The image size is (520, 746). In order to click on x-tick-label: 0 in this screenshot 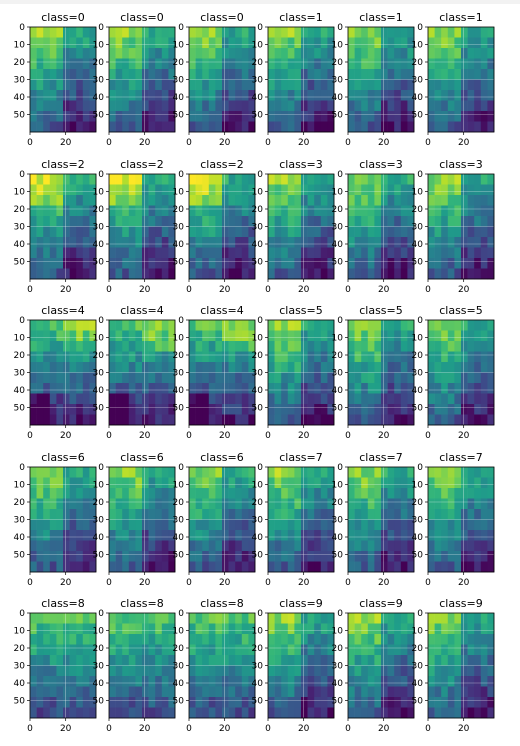, I will do `click(268, 143)`.